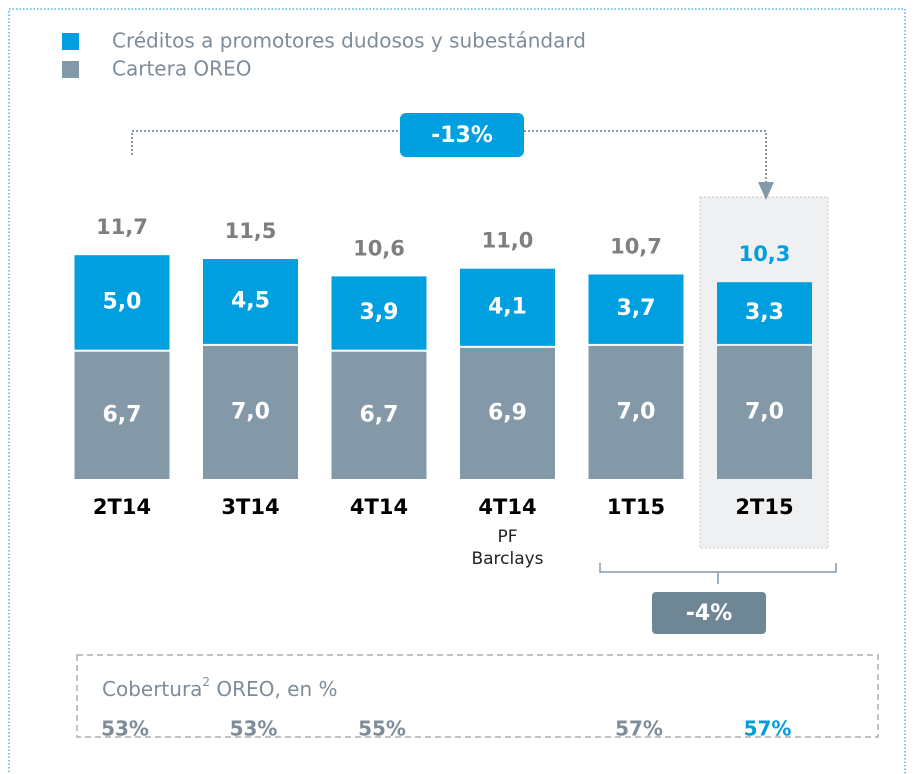  I want to click on superscript: 2, so click(206, 682).